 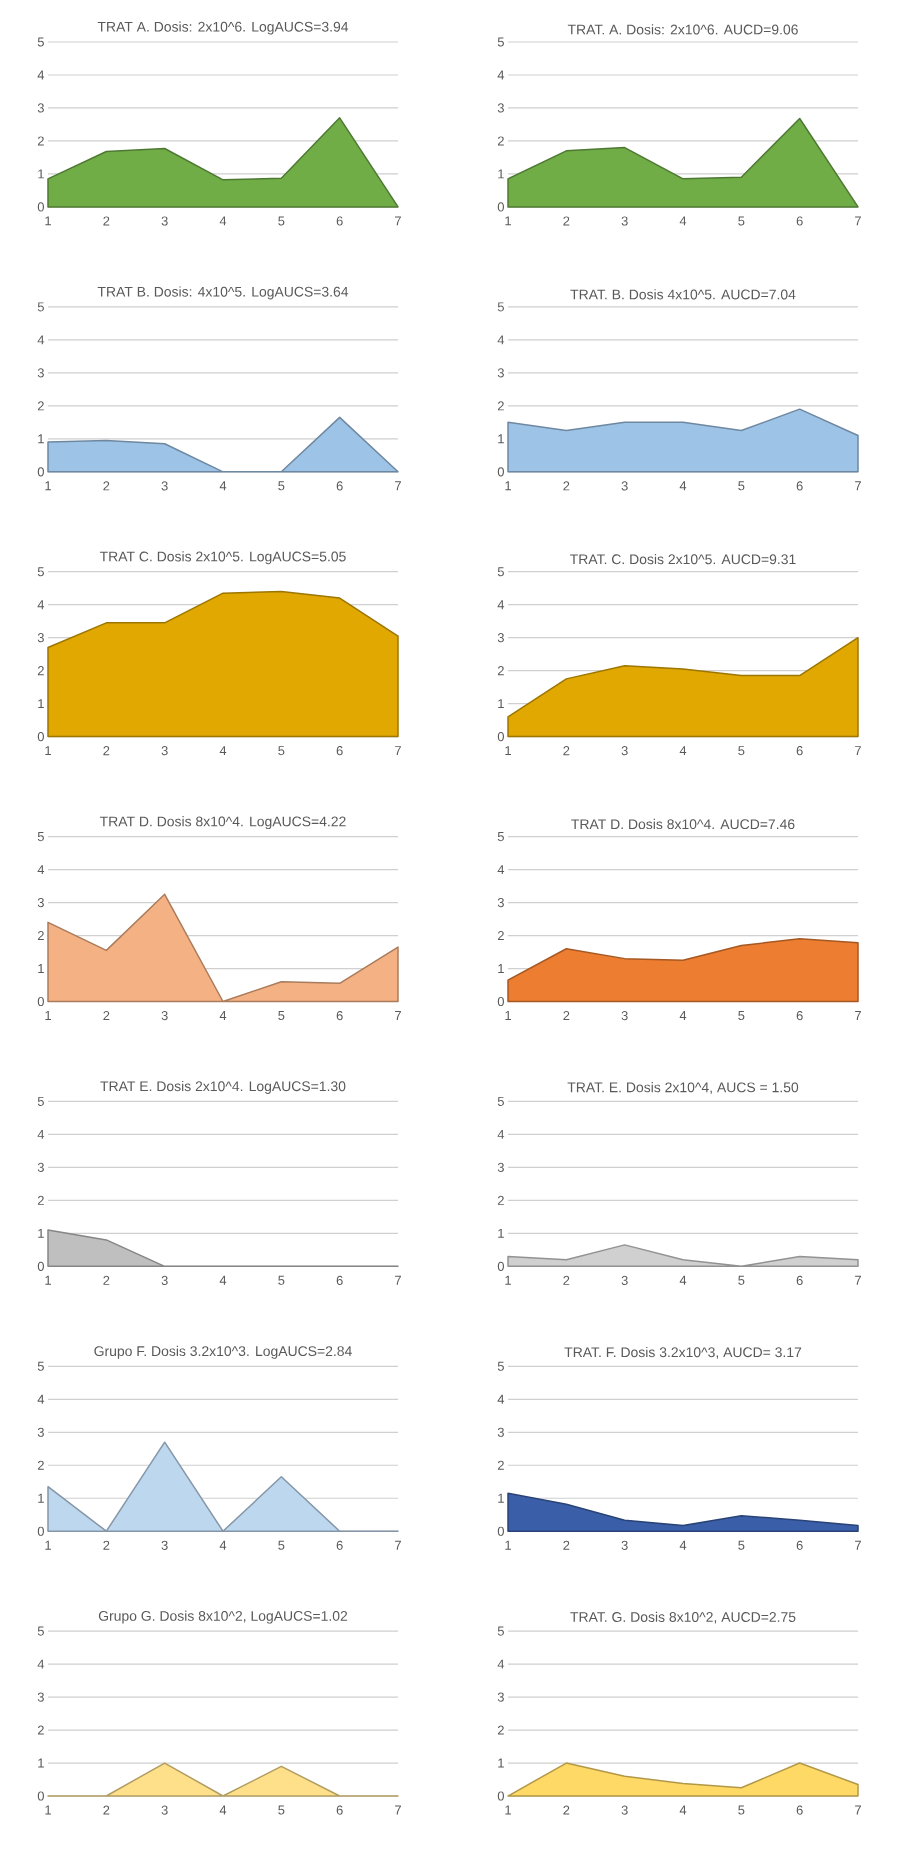 I want to click on chart-title: Grupo F. Dosis 3.2x10^3. LogAUCS=2.84, so click(x=223, y=1352).